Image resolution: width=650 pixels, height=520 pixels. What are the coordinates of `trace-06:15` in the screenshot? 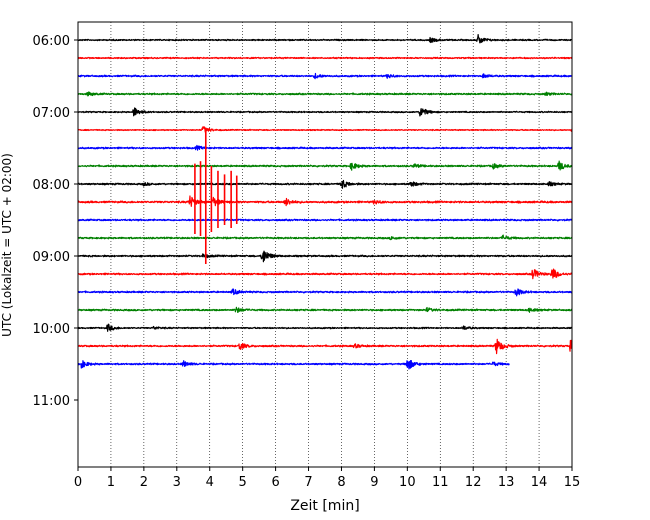 It's located at (325, 58).